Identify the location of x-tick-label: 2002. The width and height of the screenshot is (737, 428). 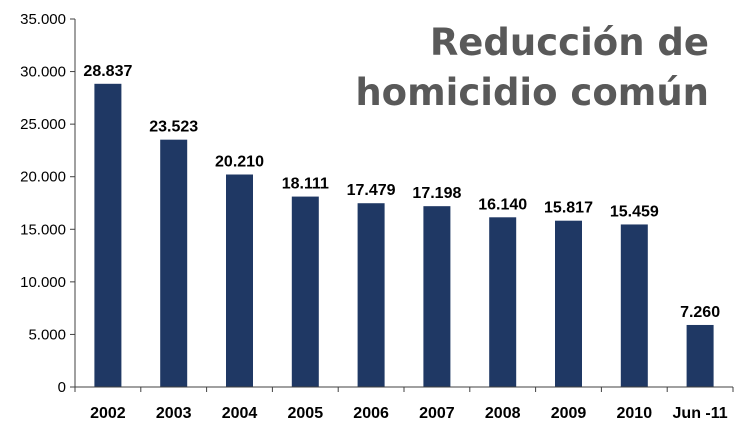
(108, 413).